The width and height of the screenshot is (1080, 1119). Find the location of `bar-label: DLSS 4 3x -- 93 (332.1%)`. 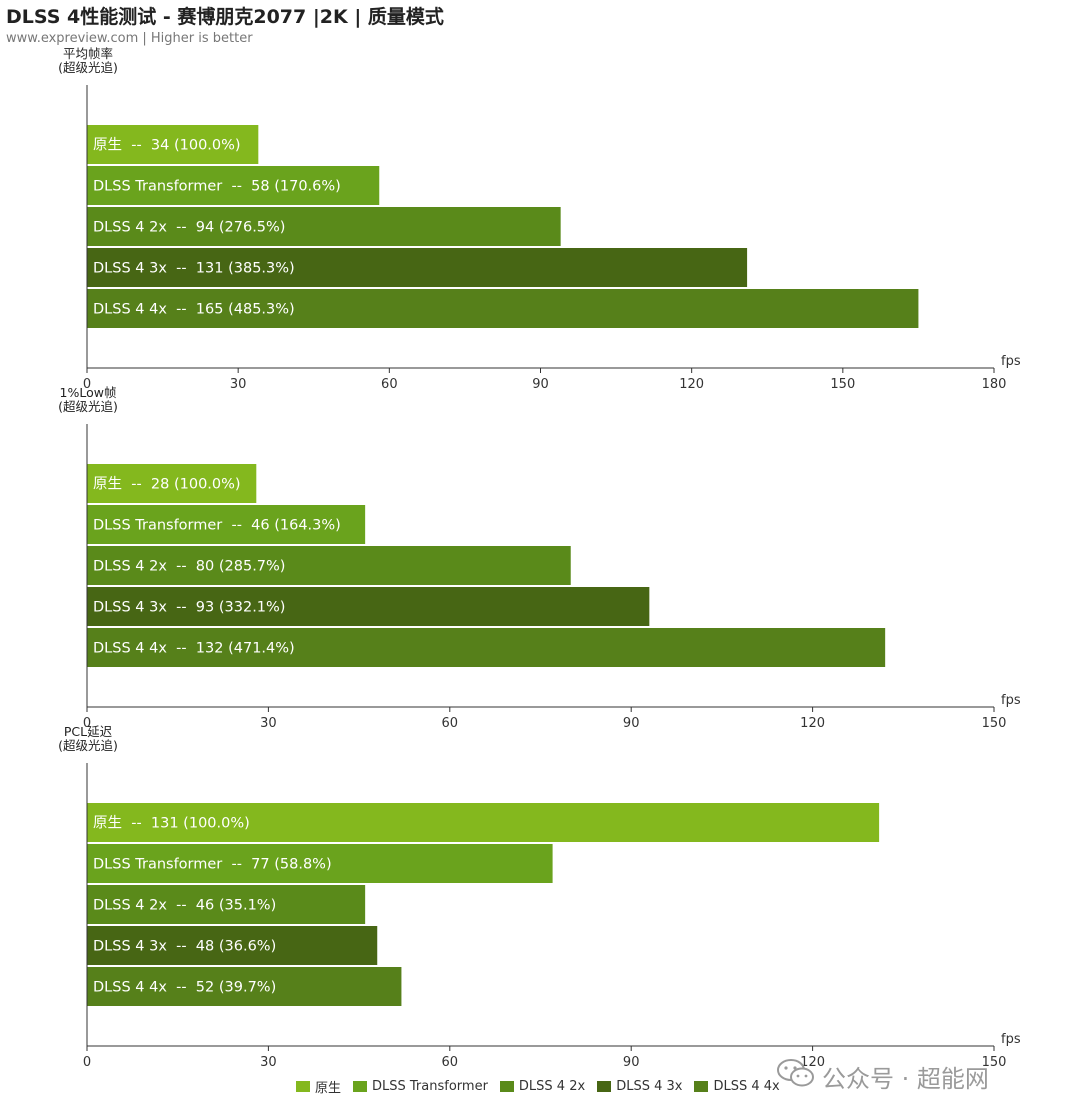

bar-label: DLSS 4 3x -- 93 (332.1%) is located at coordinates (189, 608).